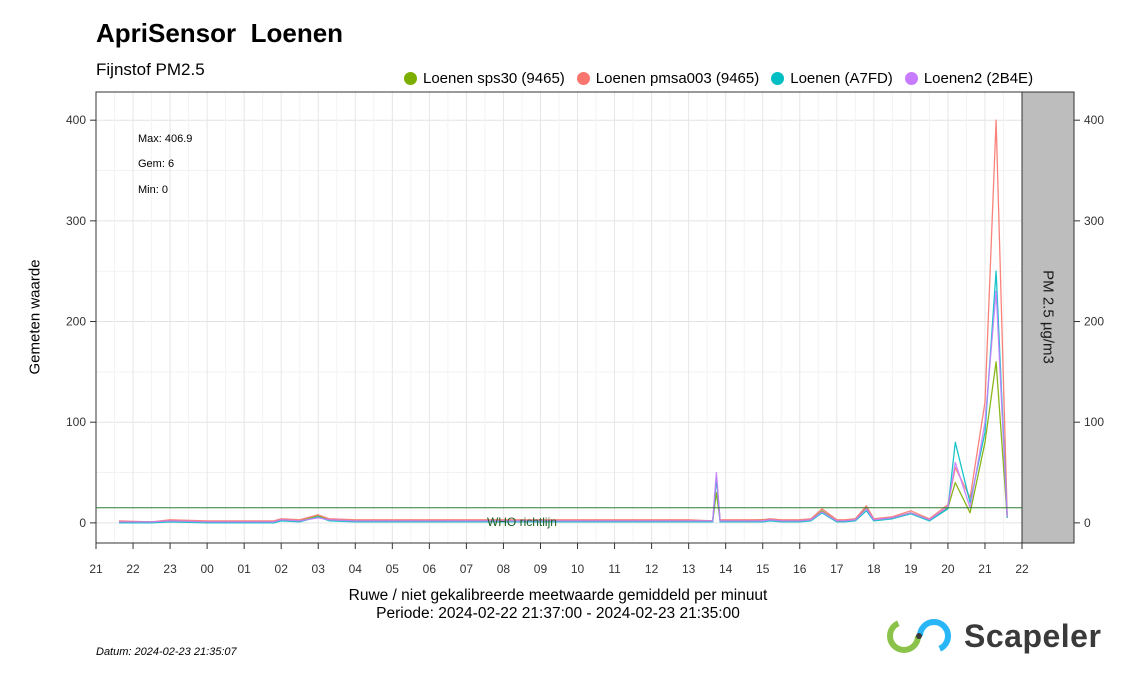 This screenshot has height=683, width=1140. What do you see at coordinates (356, 569) in the screenshot?
I see `x-tick-label: 04` at bounding box center [356, 569].